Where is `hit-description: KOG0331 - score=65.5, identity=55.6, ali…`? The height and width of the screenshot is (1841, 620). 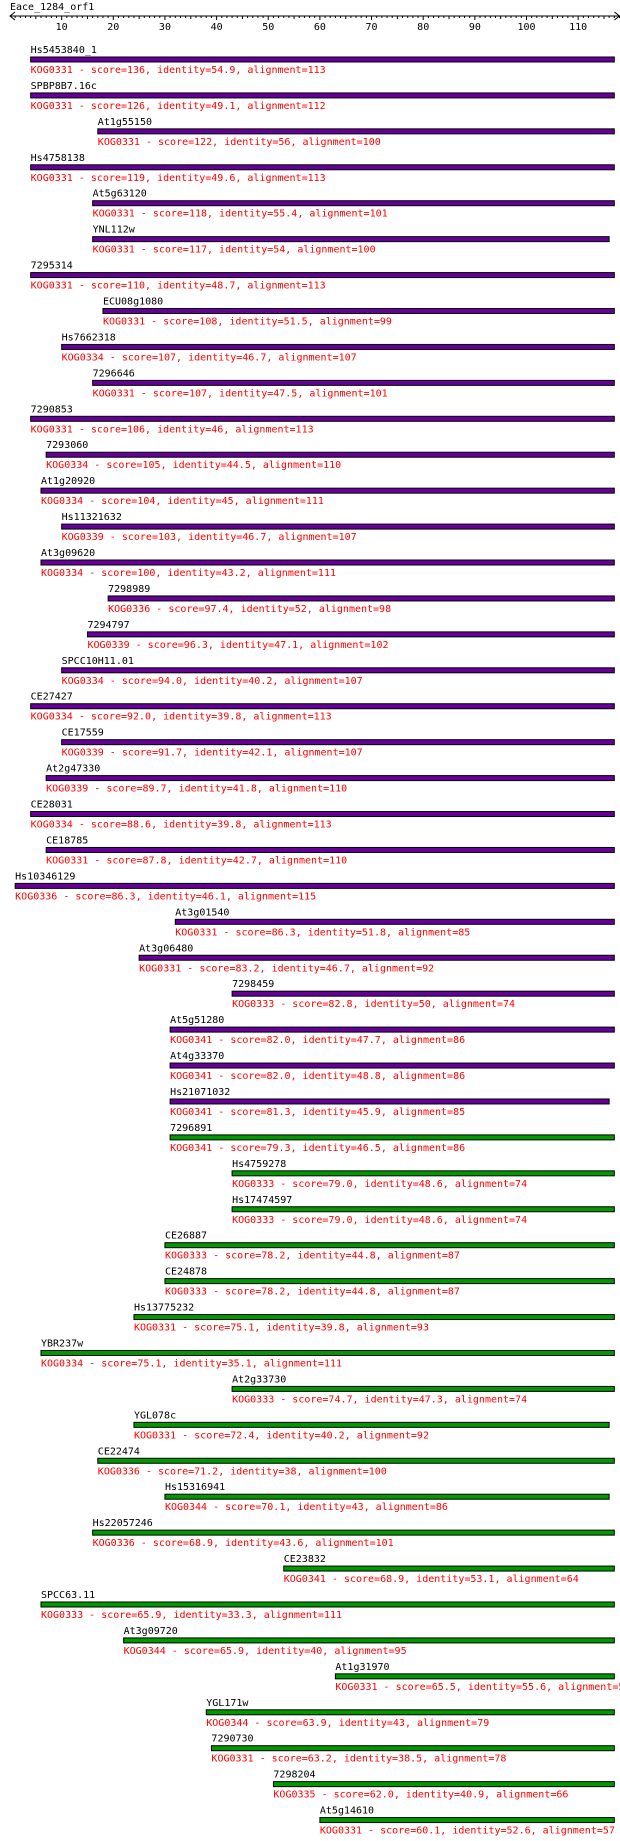
hit-description: KOG0331 - score=65.5, identity=55.6, ali… is located at coordinates (477, 1687).